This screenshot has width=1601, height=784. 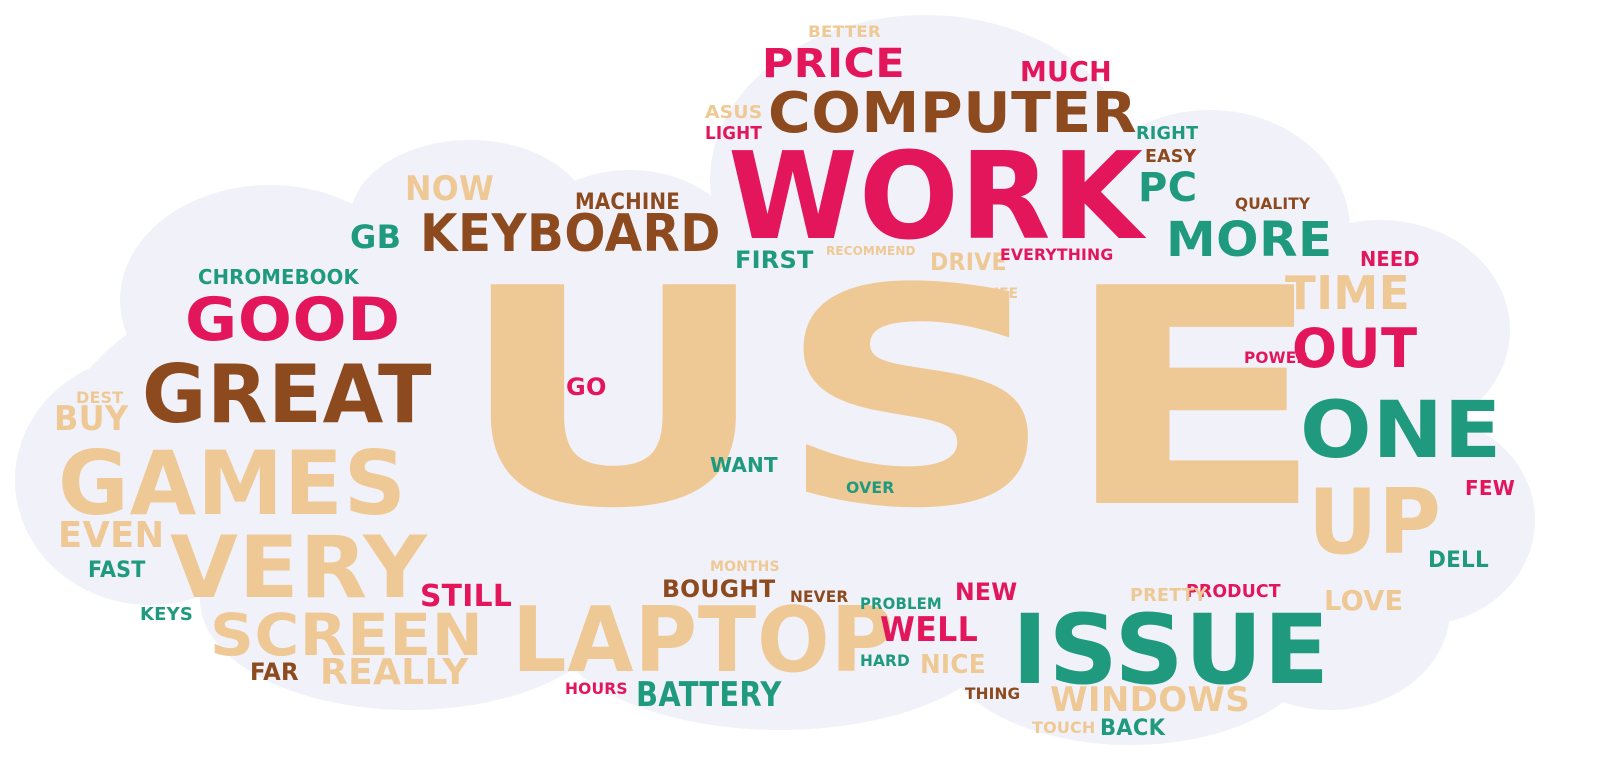 What do you see at coordinates (450, 189) in the screenshot?
I see `word-now: NOW` at bounding box center [450, 189].